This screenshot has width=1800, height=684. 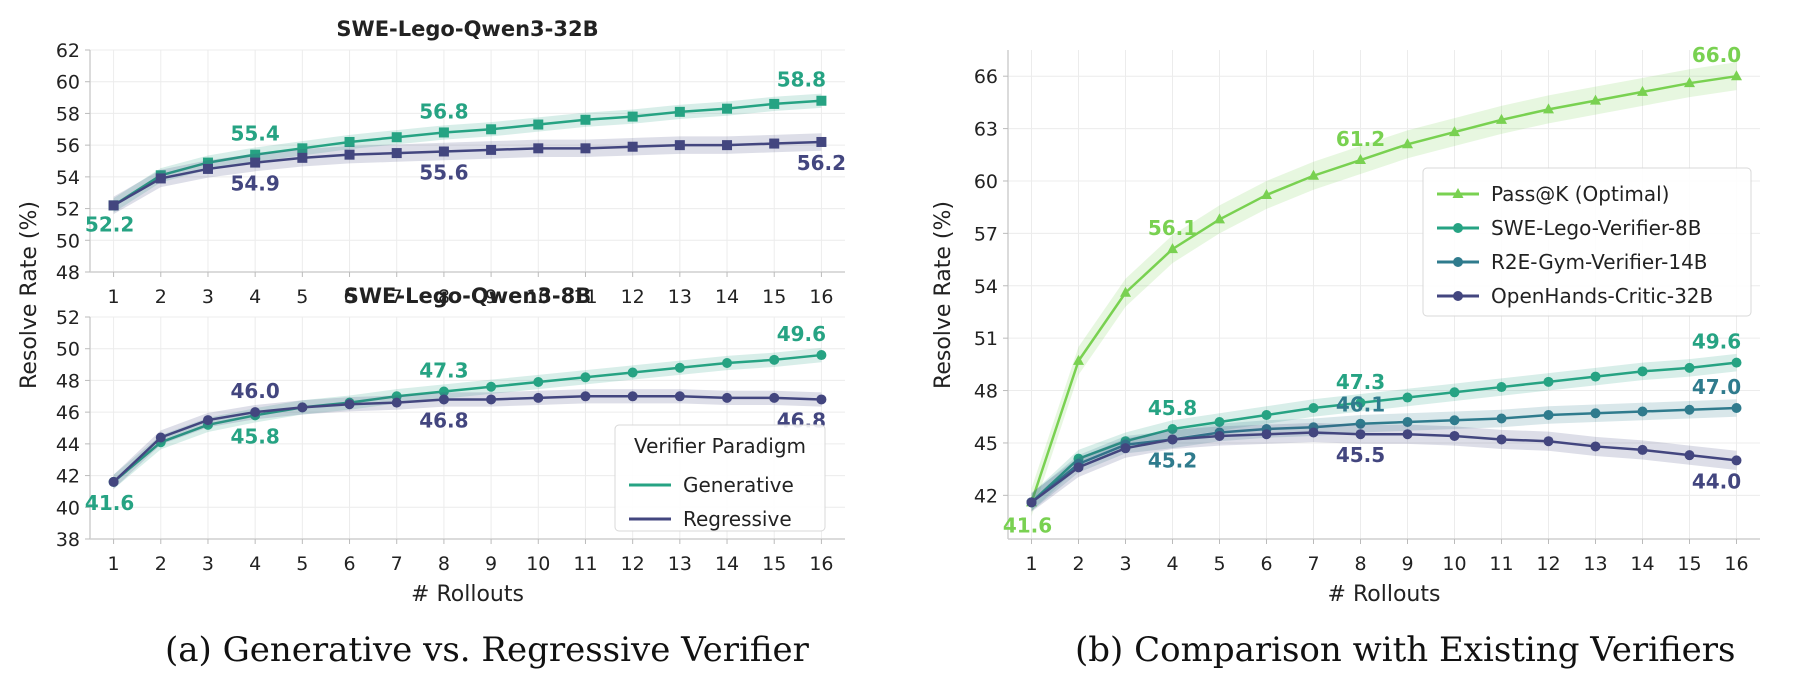 What do you see at coordinates (737, 519) in the screenshot?
I see `legend-entry: Regressive` at bounding box center [737, 519].